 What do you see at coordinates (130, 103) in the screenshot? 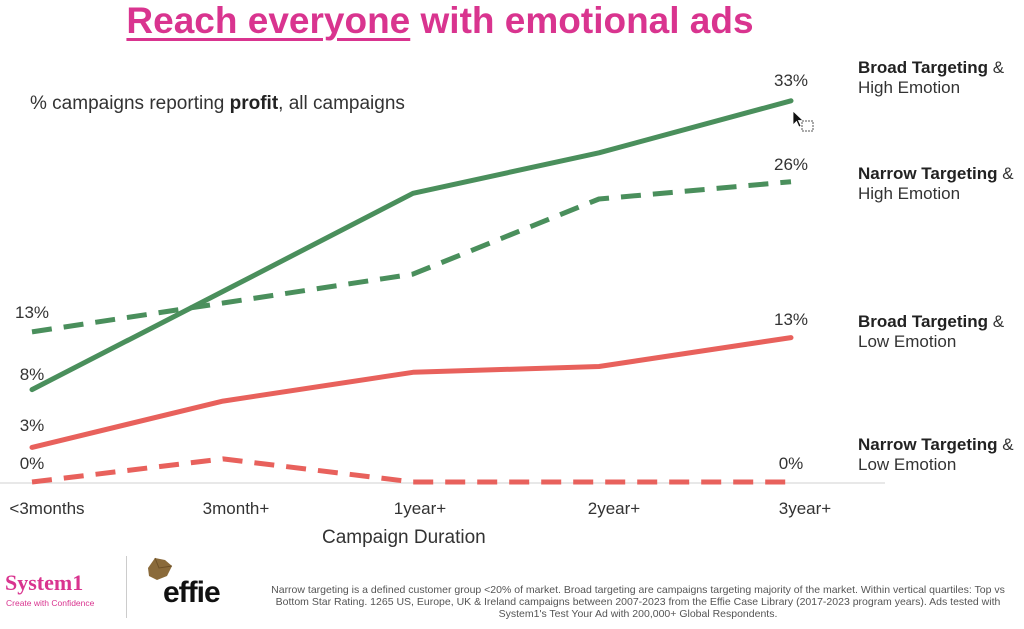
I see `subtitle-pre: % campaigns reporting` at bounding box center [130, 103].